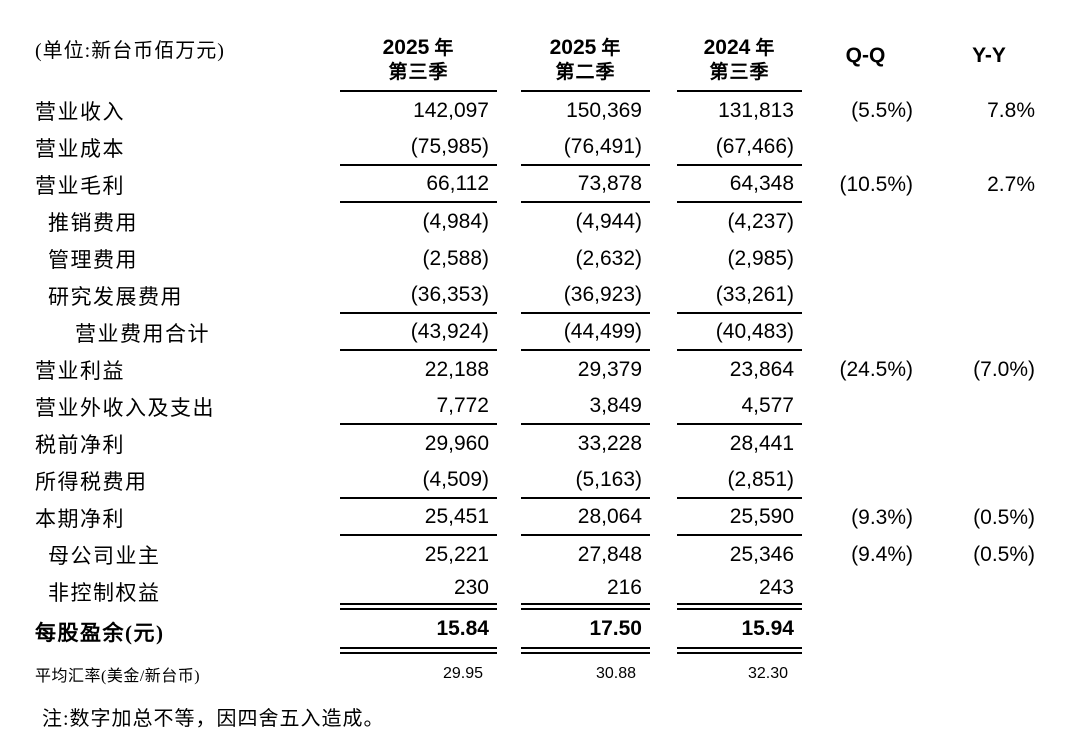  Describe the element at coordinates (739, 480) in the screenshot. I see `cell-2024q3: (2,851)` at that location.